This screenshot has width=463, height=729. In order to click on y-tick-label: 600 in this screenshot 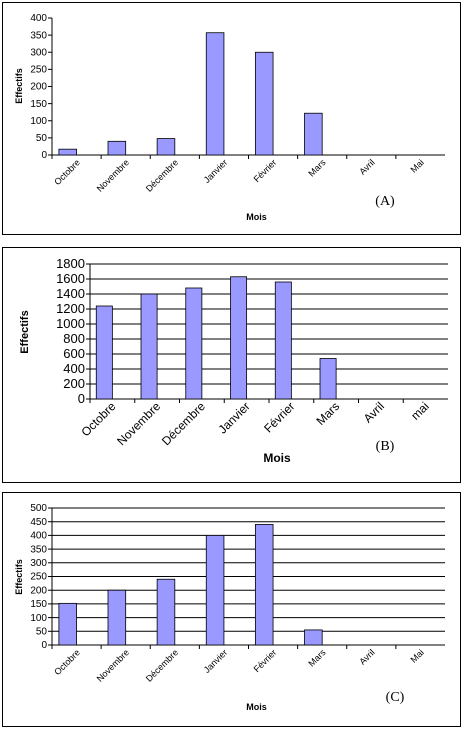, I will do `click(74, 353)`.